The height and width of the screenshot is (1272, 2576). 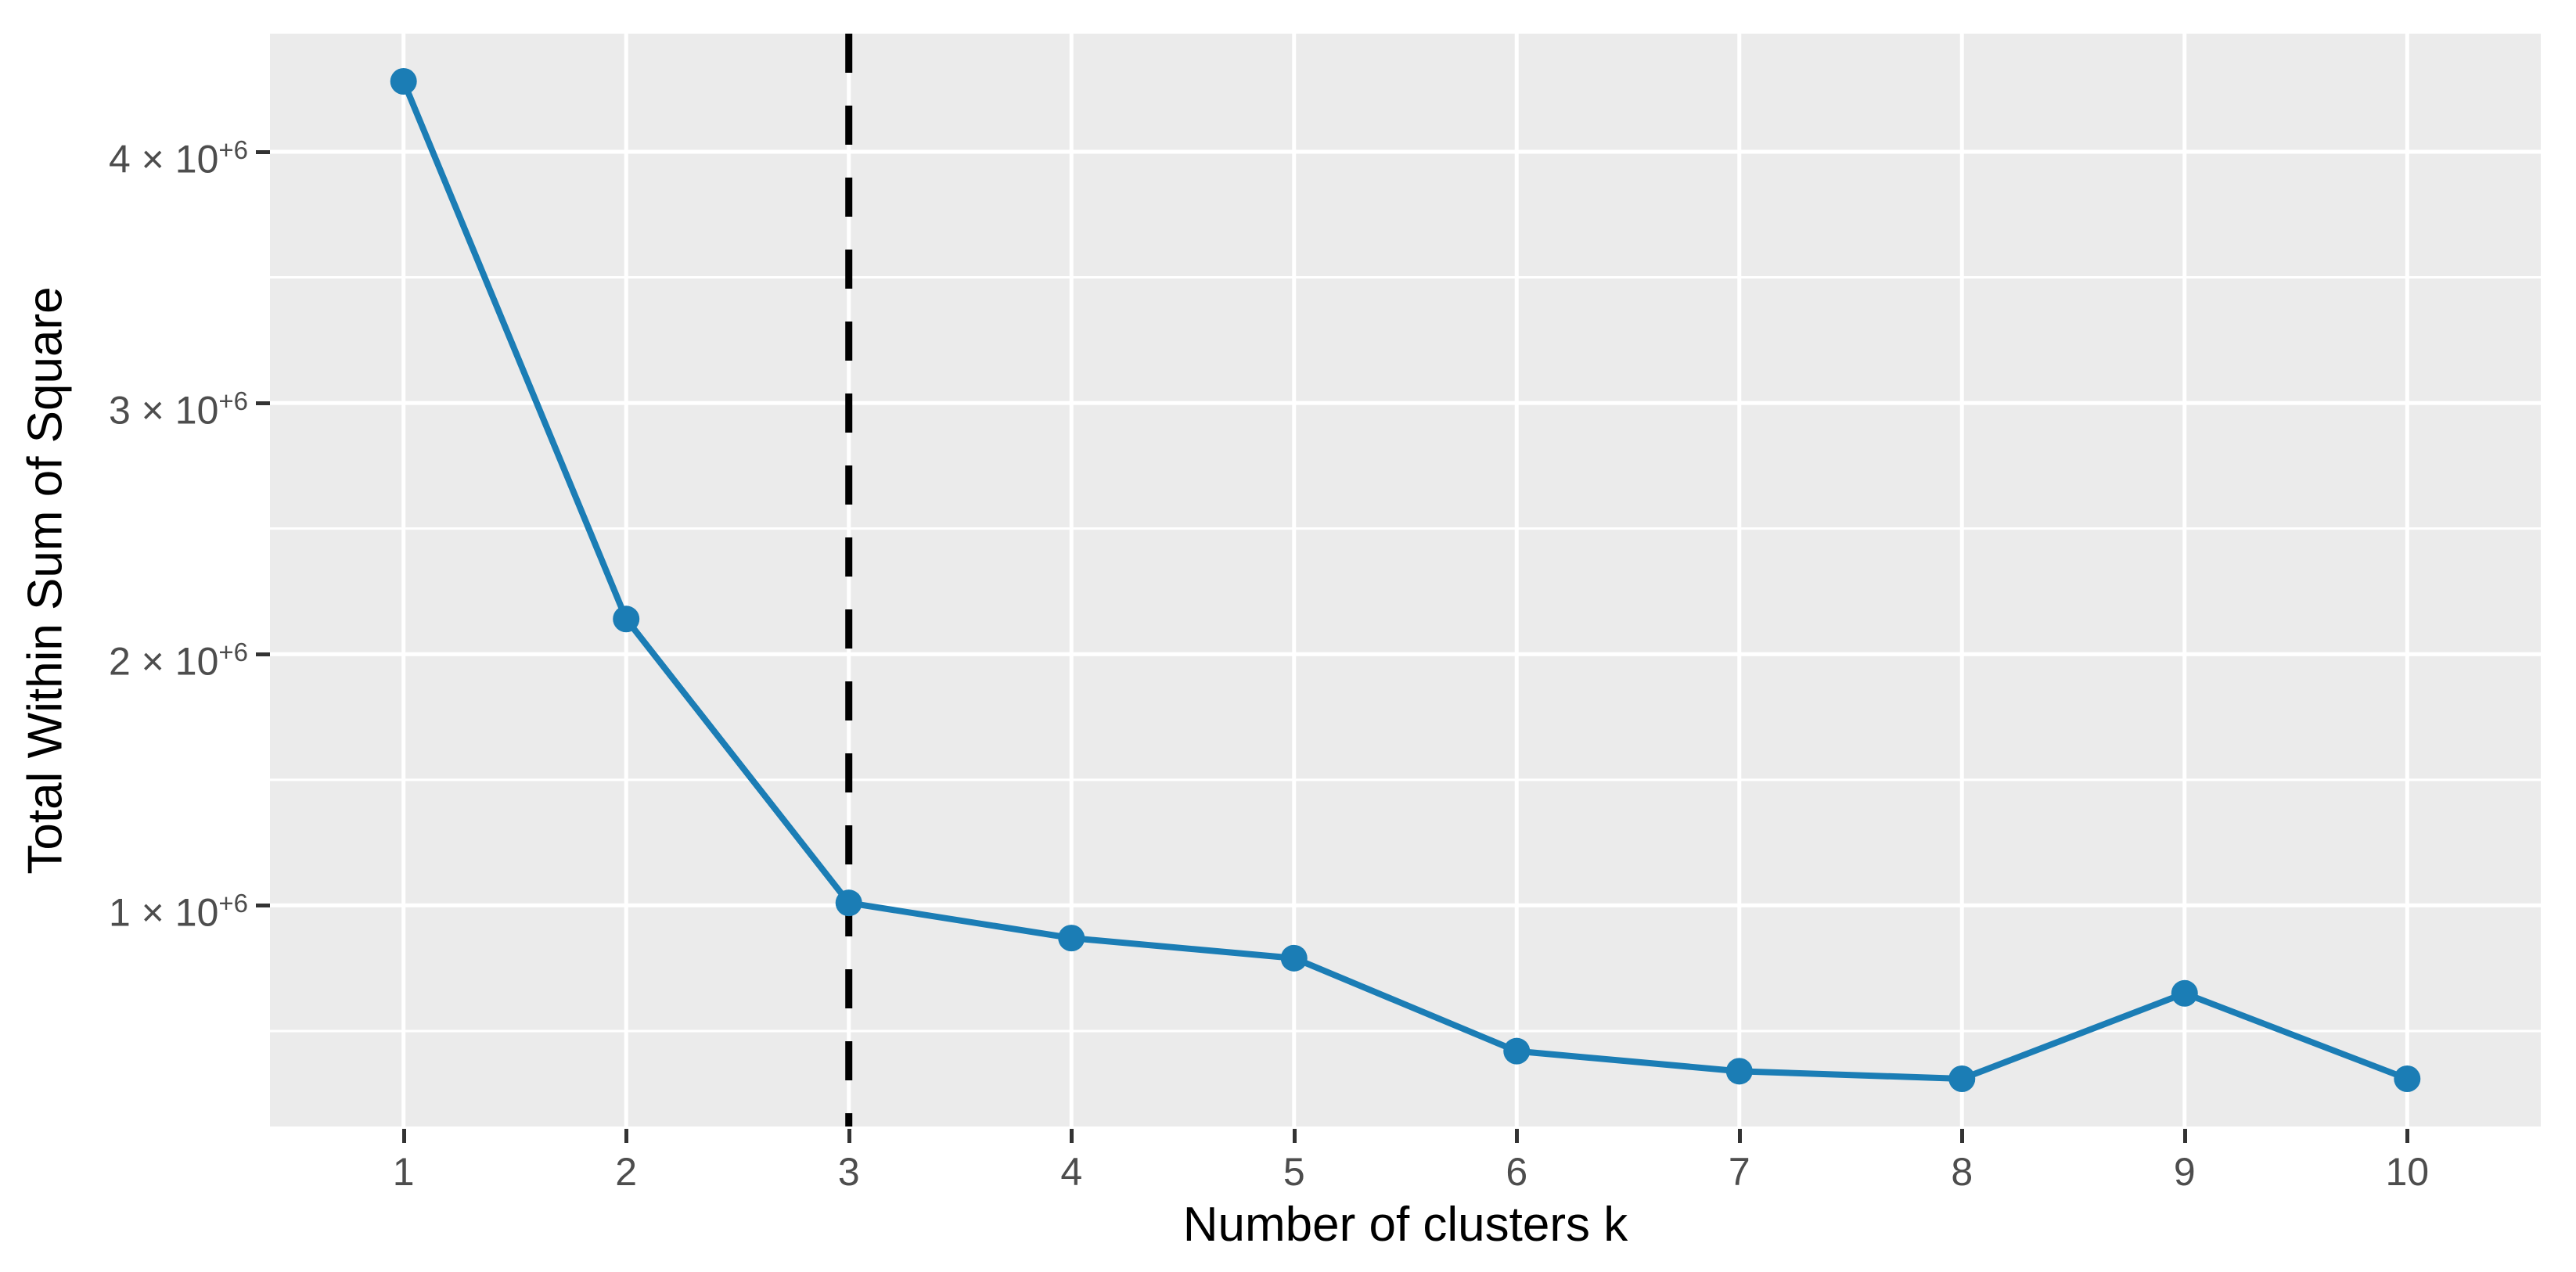 What do you see at coordinates (2185, 1172) in the screenshot?
I see `x-tick-label: 9` at bounding box center [2185, 1172].